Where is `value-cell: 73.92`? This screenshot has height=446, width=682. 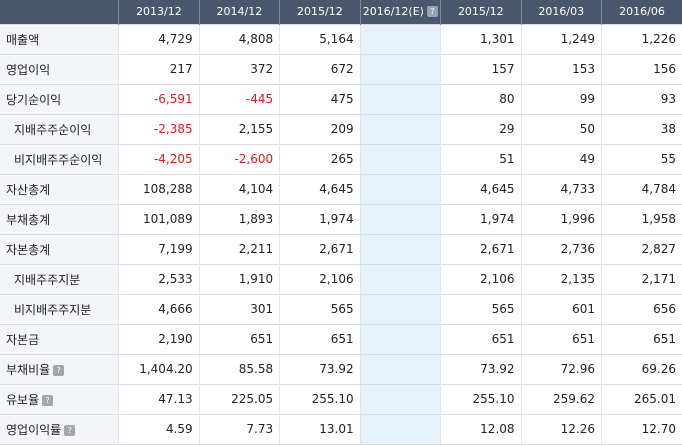 value-cell: 73.92 is located at coordinates (320, 368).